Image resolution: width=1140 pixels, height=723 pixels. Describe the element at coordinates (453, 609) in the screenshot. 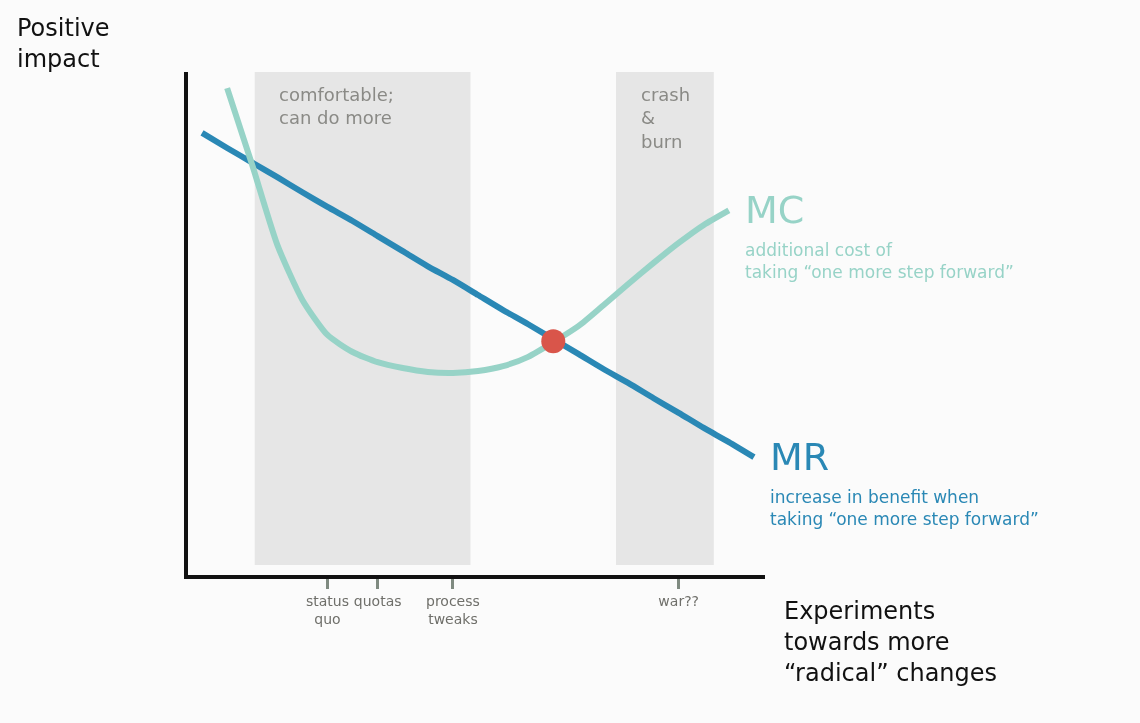

I see `x-tick-label: process tweaks` at that location.